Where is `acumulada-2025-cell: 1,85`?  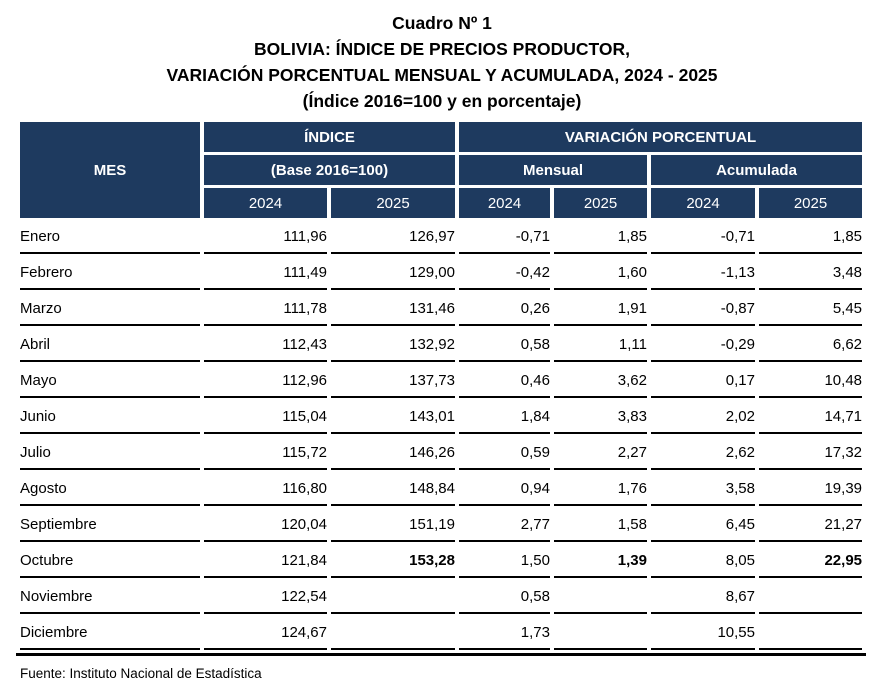
acumulada-2025-cell: 1,85 is located at coordinates (811, 237).